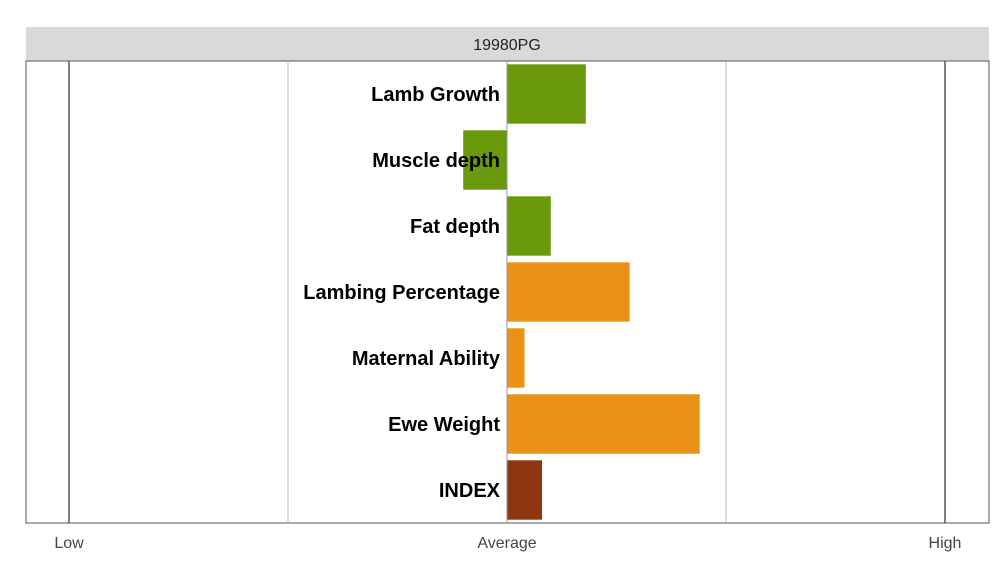 The width and height of the screenshot is (1000, 571). What do you see at coordinates (945, 543) in the screenshot?
I see `x-tick-label: High` at bounding box center [945, 543].